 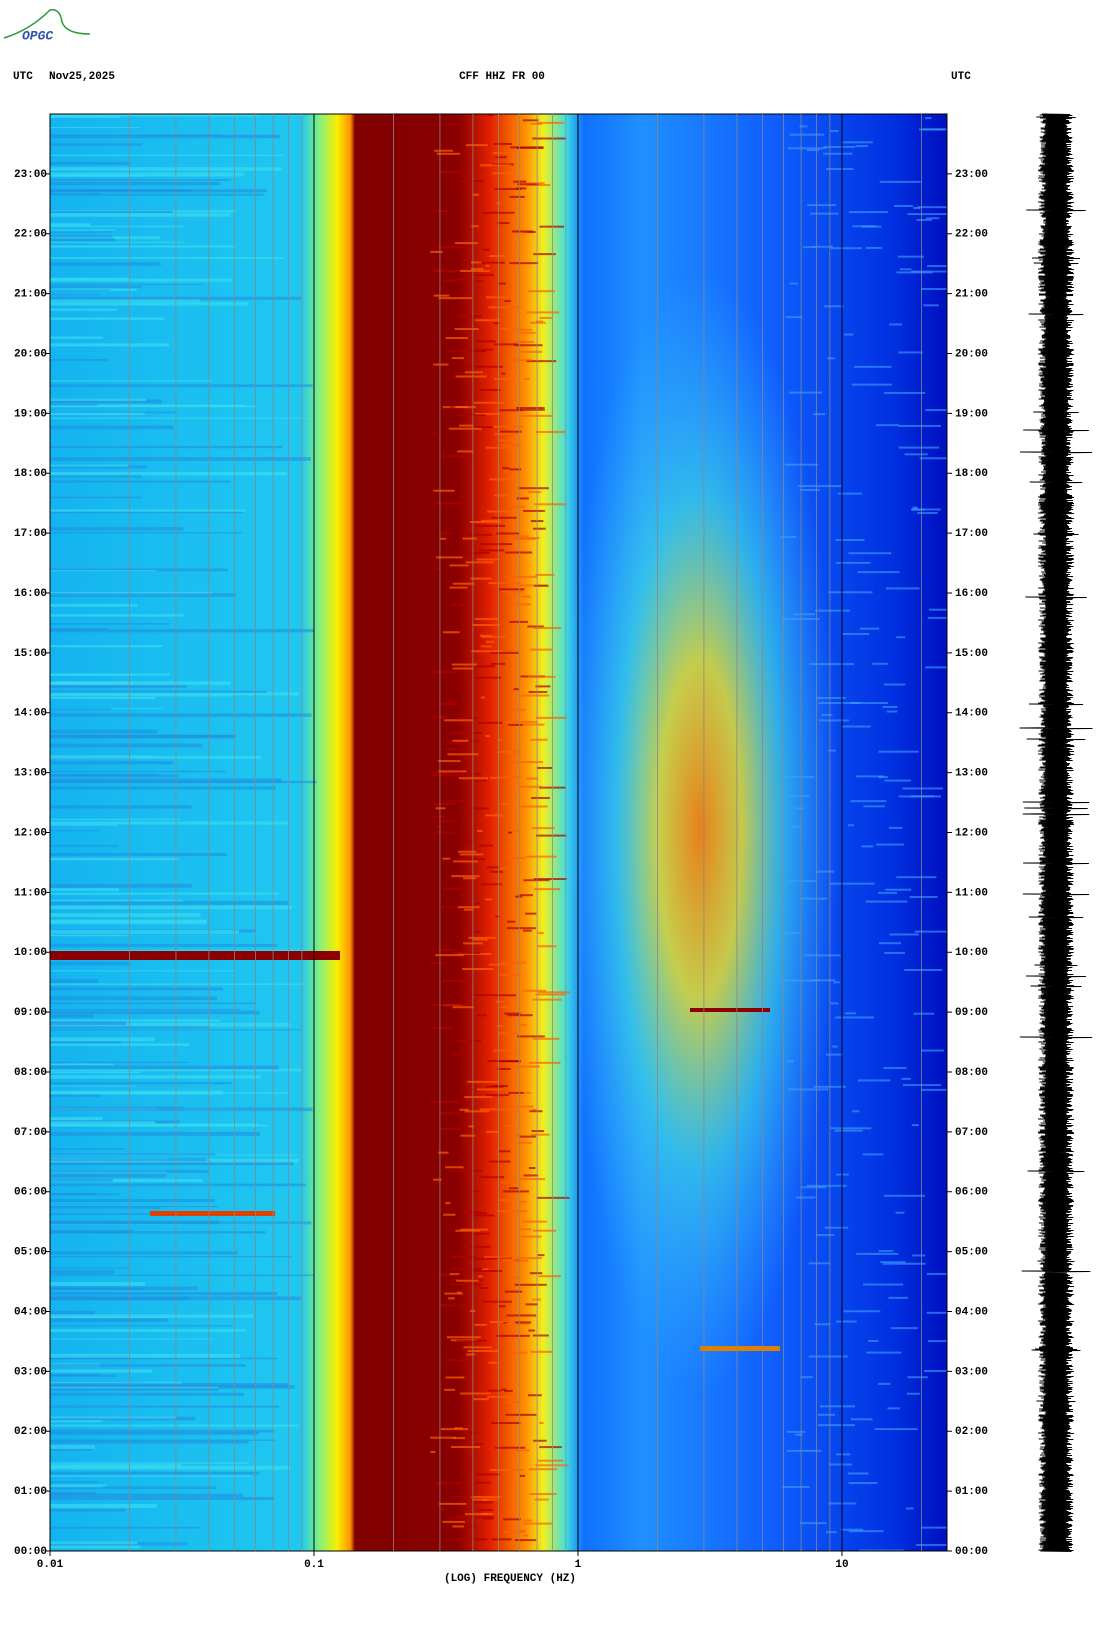 What do you see at coordinates (30, 295) in the screenshot?
I see `y-tick-label: 21:00` at bounding box center [30, 295].